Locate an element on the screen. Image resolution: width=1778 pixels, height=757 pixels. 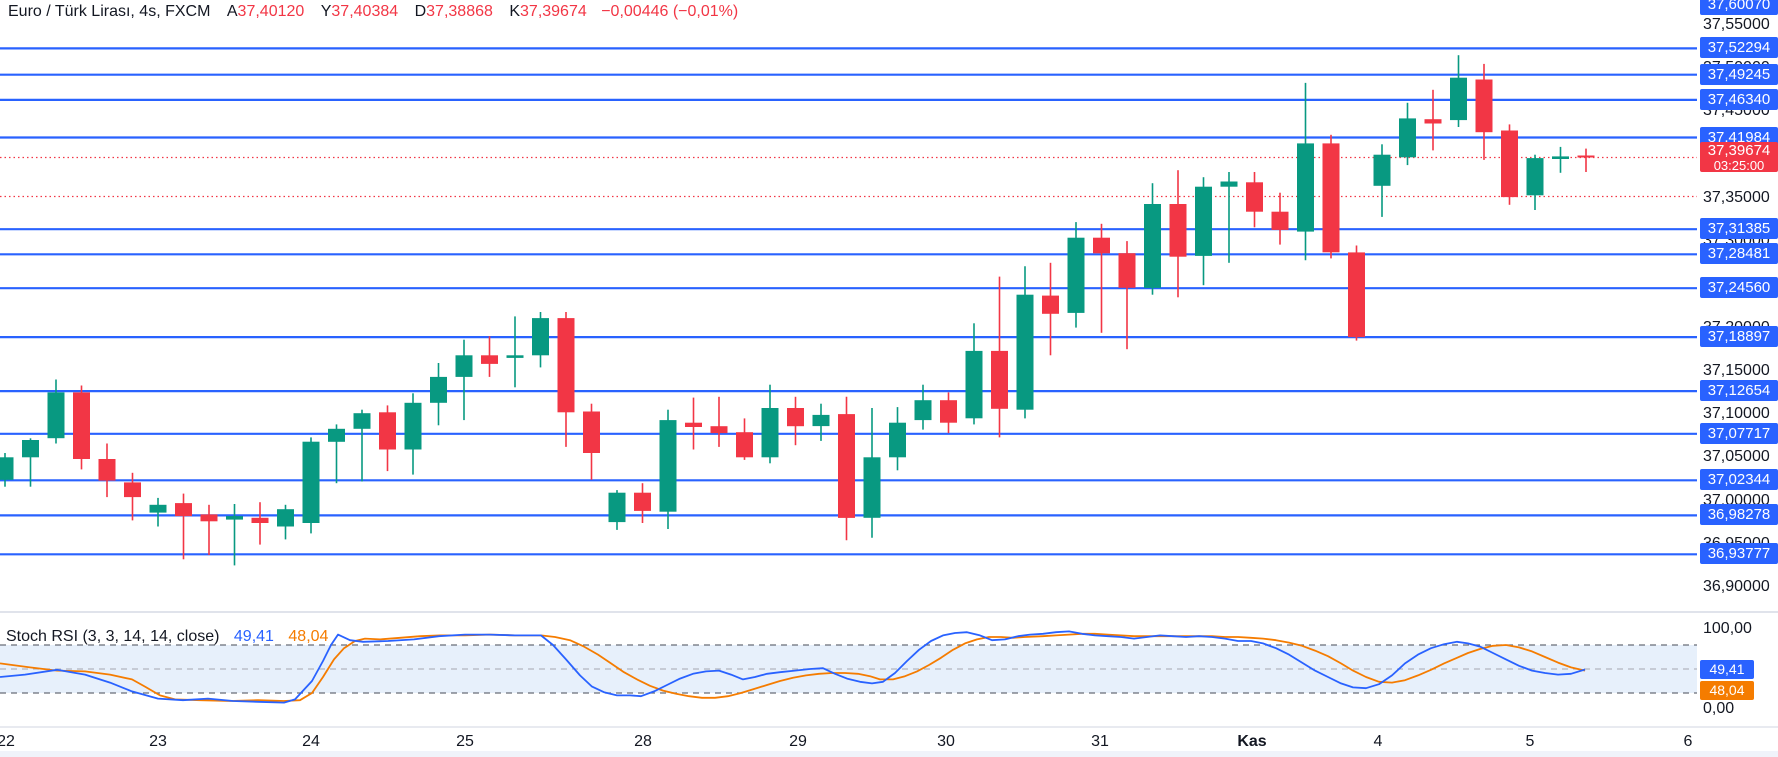
last-price-value: 37,39674 is located at coordinates (1739, 151).